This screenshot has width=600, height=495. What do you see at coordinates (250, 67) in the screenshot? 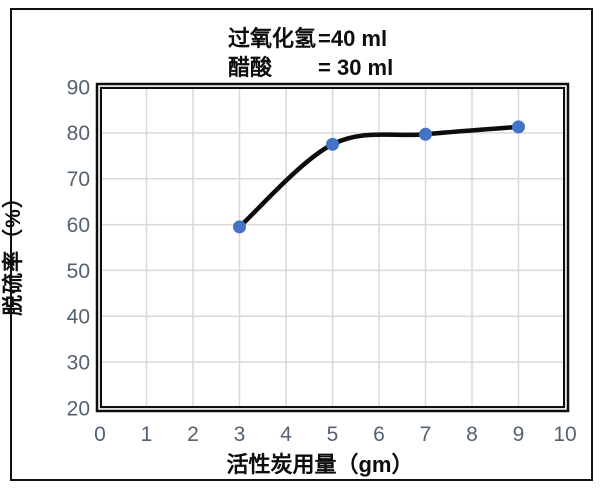
I see `title-line2-label: 醋酸` at bounding box center [250, 67].